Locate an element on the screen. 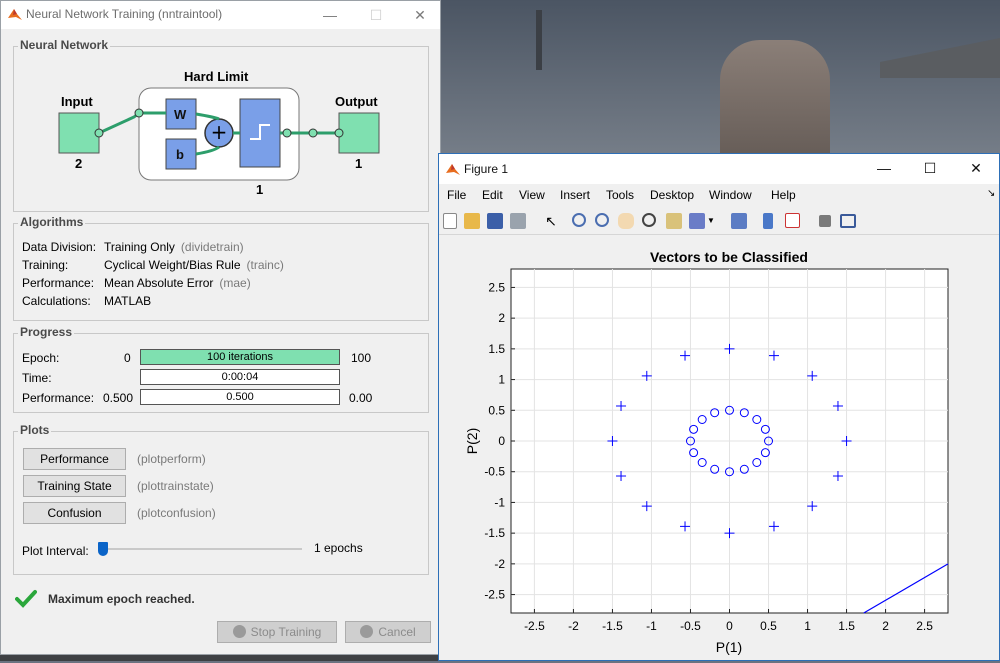 The height and width of the screenshot is (663, 1000). y-tick-label: -2 is located at coordinates (499, 564).